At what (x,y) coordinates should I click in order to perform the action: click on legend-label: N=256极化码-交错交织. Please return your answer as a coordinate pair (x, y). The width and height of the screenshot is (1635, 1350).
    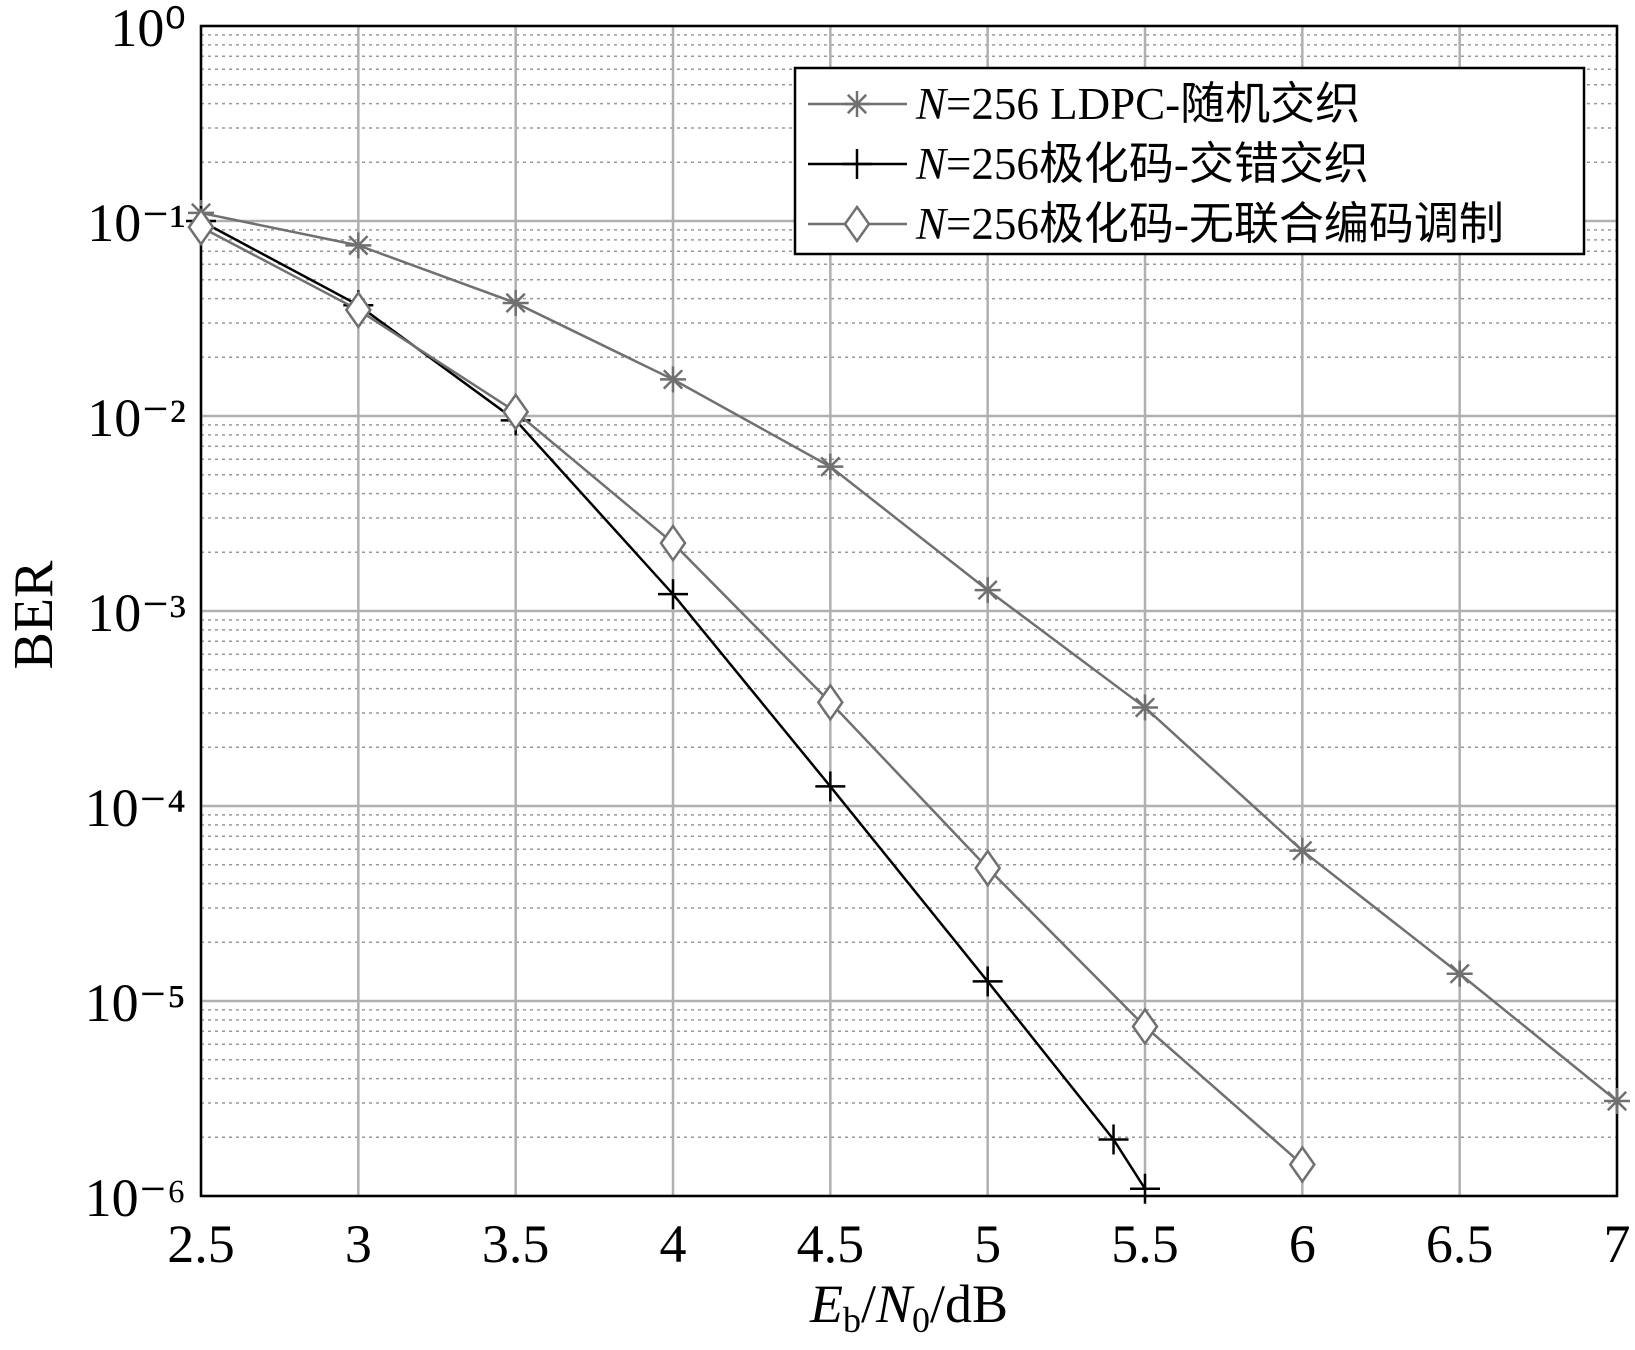
    Looking at the image, I should click on (1142, 164).